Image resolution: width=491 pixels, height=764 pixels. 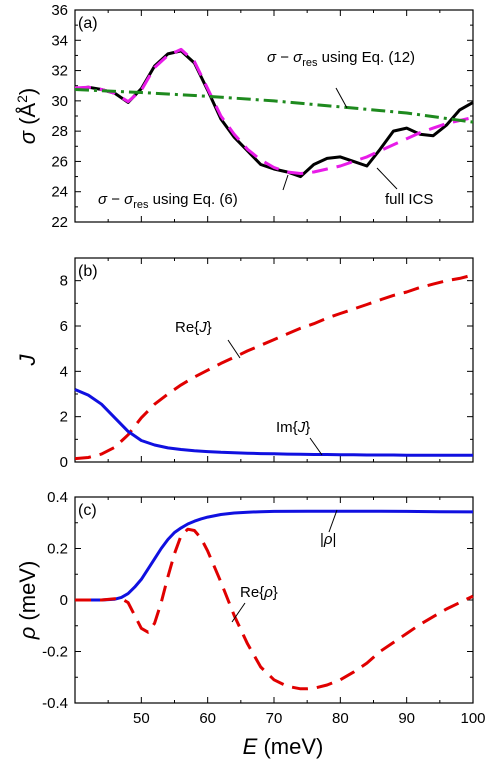 What do you see at coordinates (87, 510) in the screenshot?
I see `panel-label: (c)` at bounding box center [87, 510].